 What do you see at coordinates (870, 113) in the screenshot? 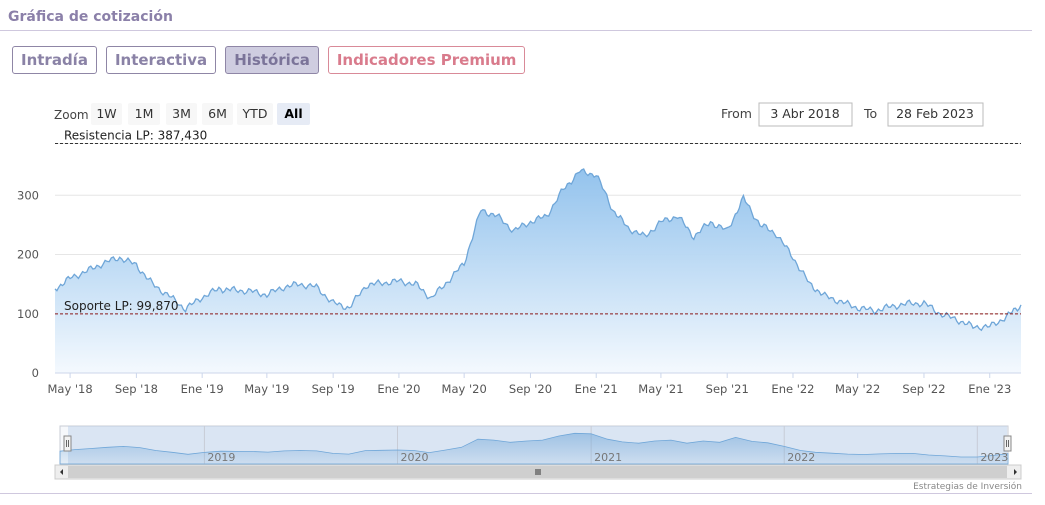
I see `to-label: To` at bounding box center [870, 113].